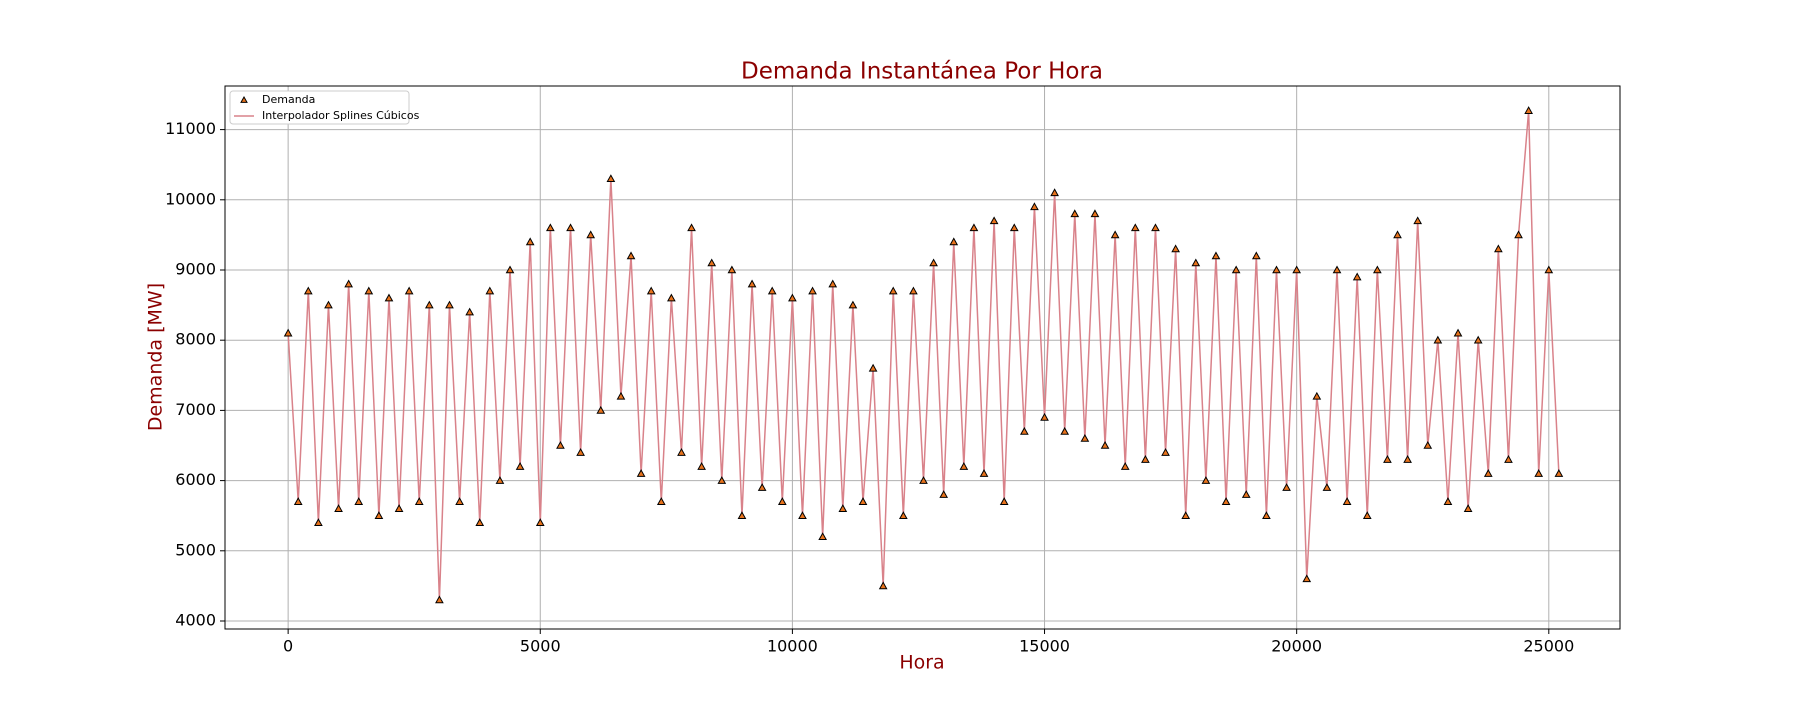 This screenshot has width=1800, height=720. I want to click on y-tick-label: 7000, so click(195, 409).